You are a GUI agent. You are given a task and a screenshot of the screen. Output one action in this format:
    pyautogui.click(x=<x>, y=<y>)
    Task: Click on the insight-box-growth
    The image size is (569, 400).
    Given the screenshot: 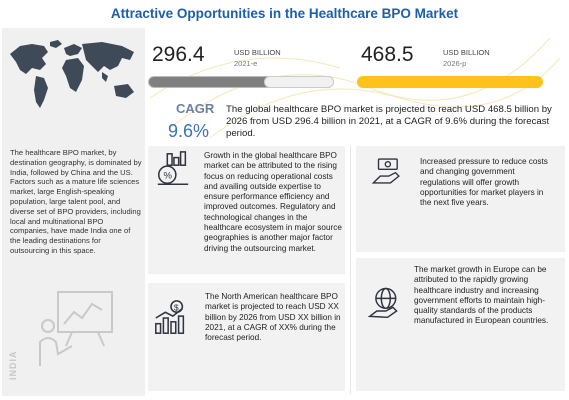 What is the action you would take?
    pyautogui.click(x=246, y=210)
    